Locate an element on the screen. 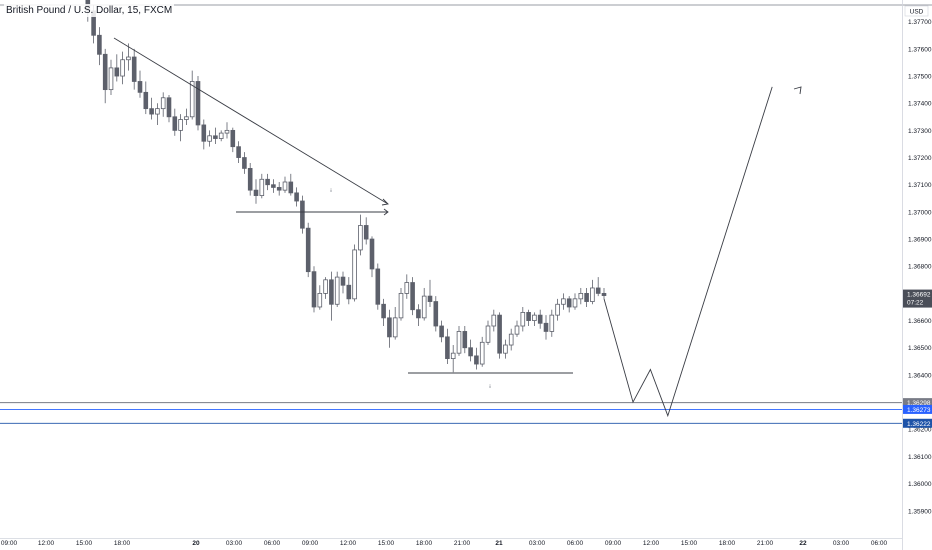  svg-text: 1.36692 is located at coordinates (919, 295).